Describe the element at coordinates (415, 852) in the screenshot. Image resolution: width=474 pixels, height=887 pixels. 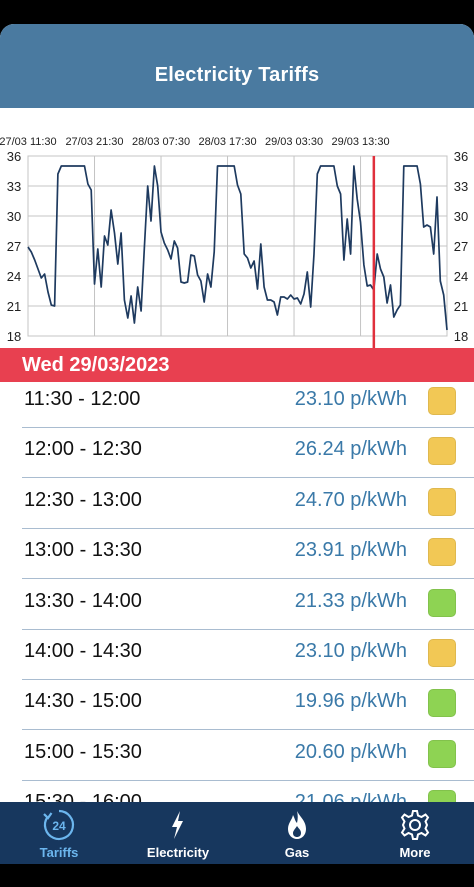
I see `tab-more-label: More` at that location.